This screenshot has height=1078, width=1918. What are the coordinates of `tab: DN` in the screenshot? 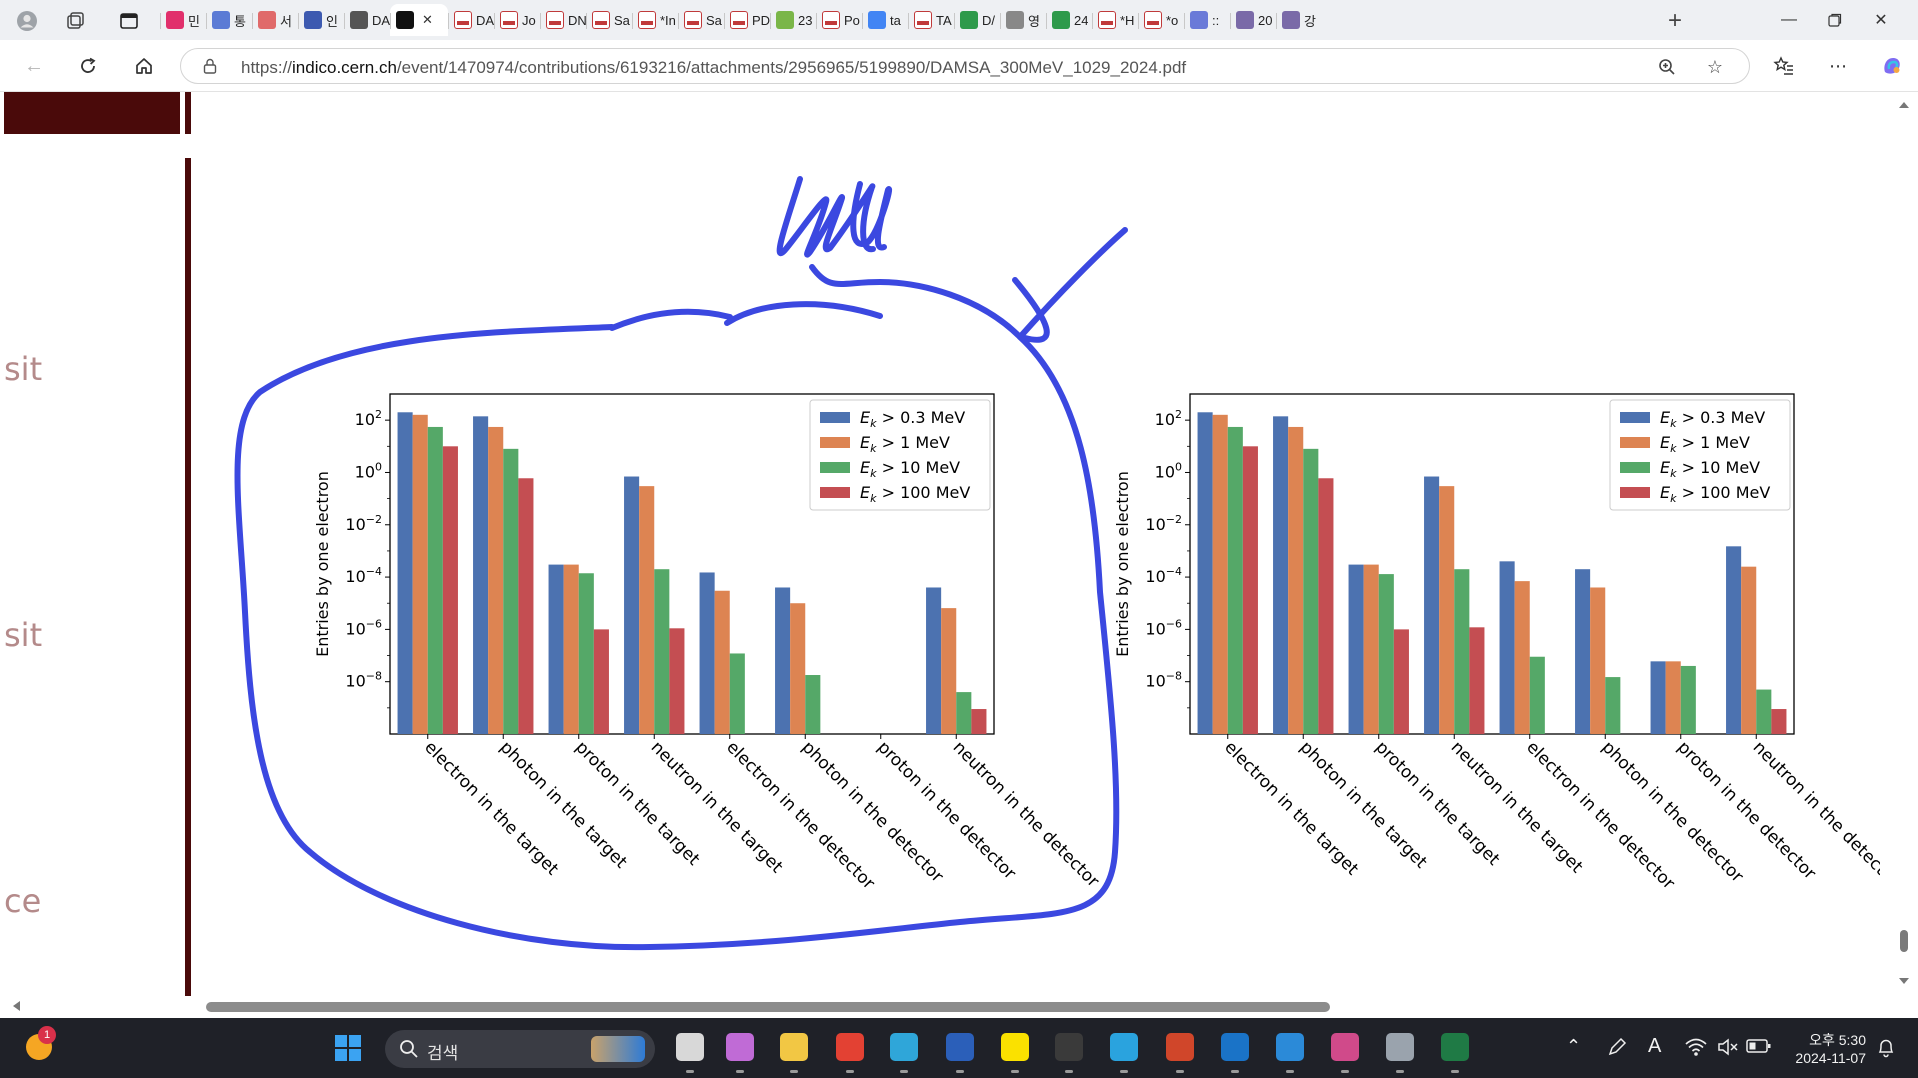 It's located at (563, 20).